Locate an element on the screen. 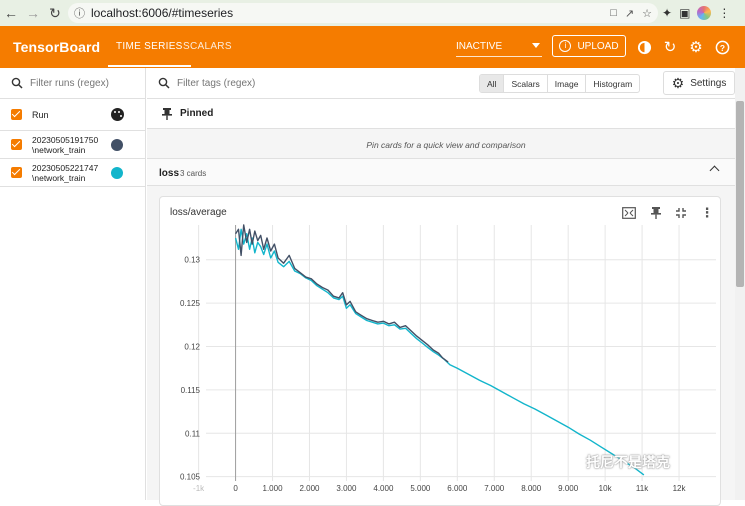  back-icon: ← is located at coordinates (11, 13).